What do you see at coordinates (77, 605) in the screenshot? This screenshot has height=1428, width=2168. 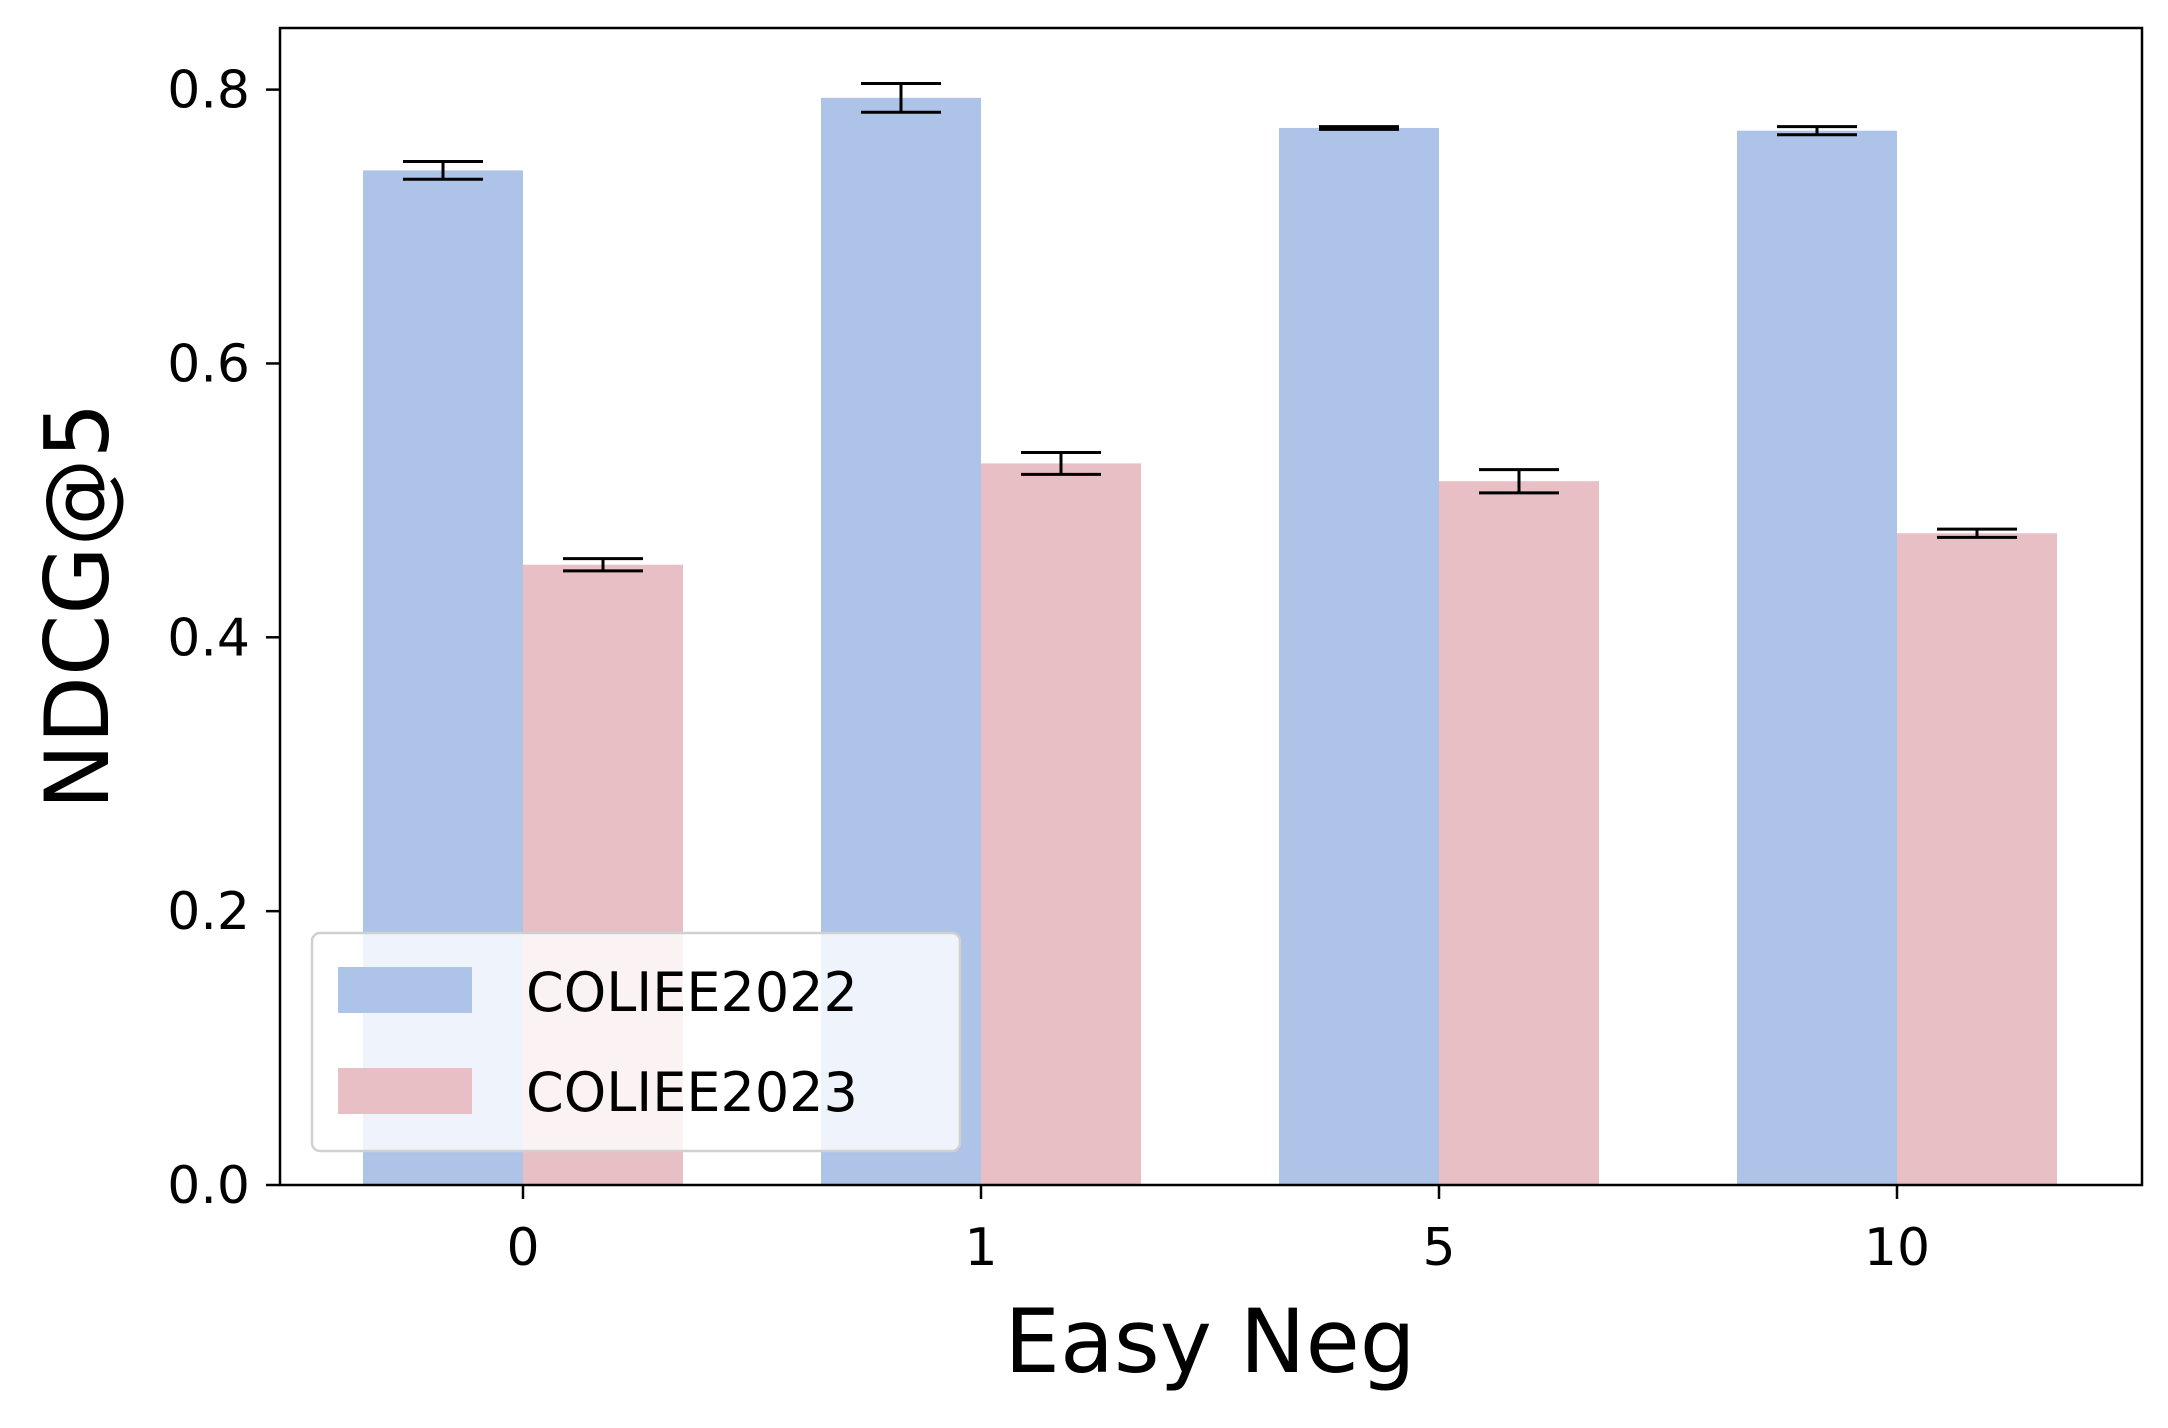 I see `y-axis-title: NDCG@5` at bounding box center [77, 605].